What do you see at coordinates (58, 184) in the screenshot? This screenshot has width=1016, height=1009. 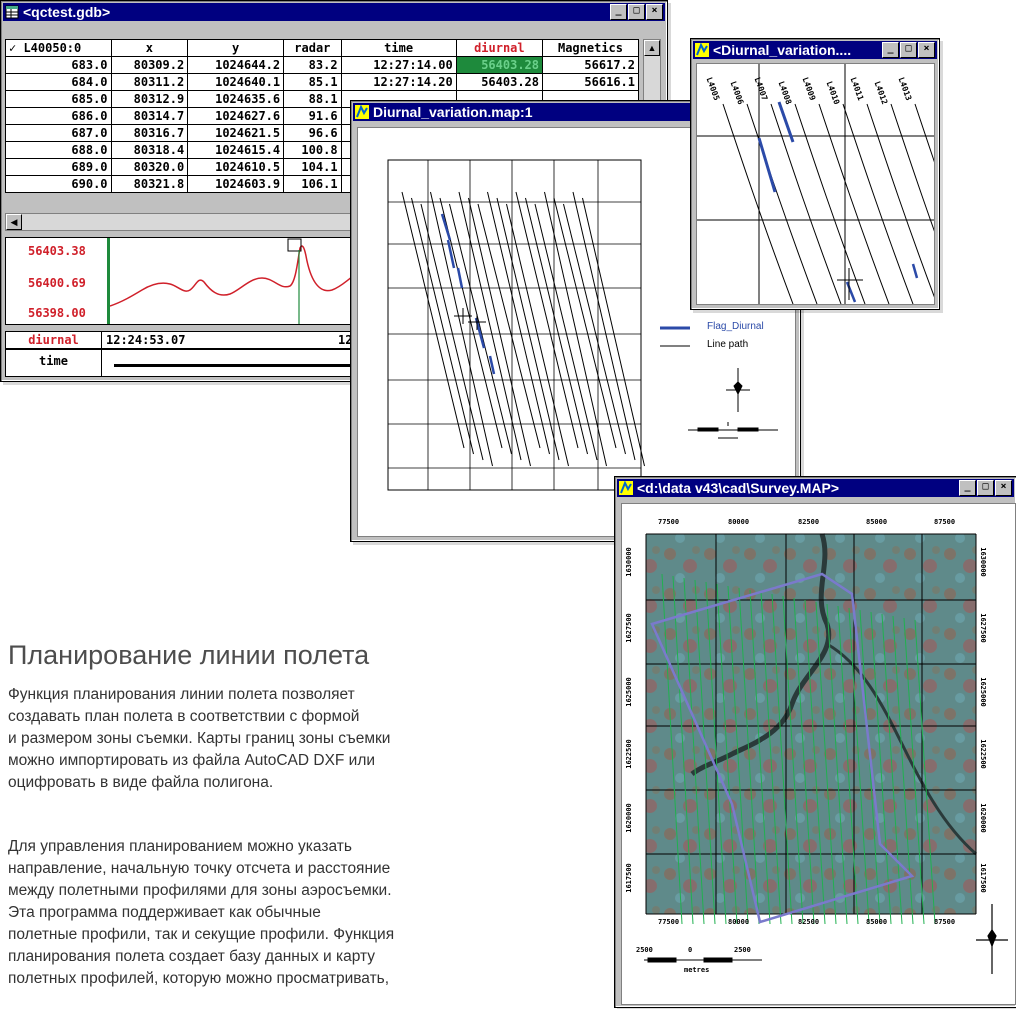 I see `table-cell: 690.0` at bounding box center [58, 184].